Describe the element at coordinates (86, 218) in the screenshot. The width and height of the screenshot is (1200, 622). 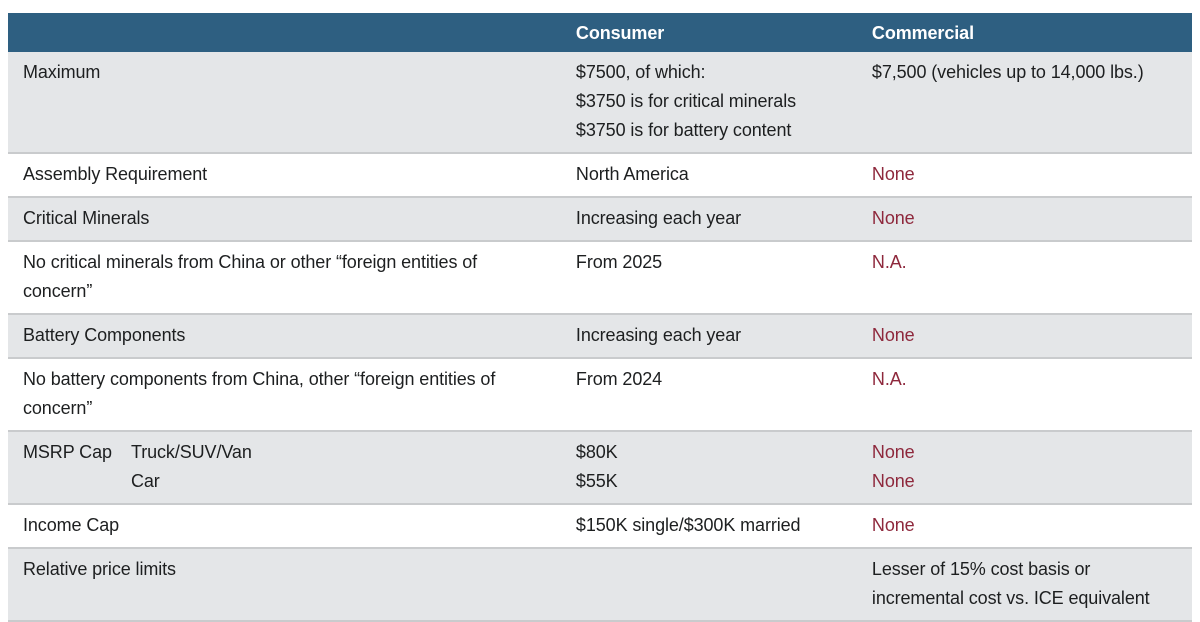
I see `row-label: Critical Minerals` at that location.